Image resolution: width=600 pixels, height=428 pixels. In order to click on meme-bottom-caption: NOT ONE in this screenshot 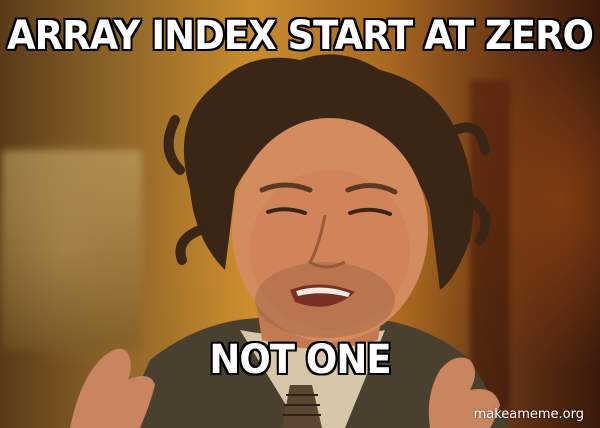, I will do `click(300, 359)`.